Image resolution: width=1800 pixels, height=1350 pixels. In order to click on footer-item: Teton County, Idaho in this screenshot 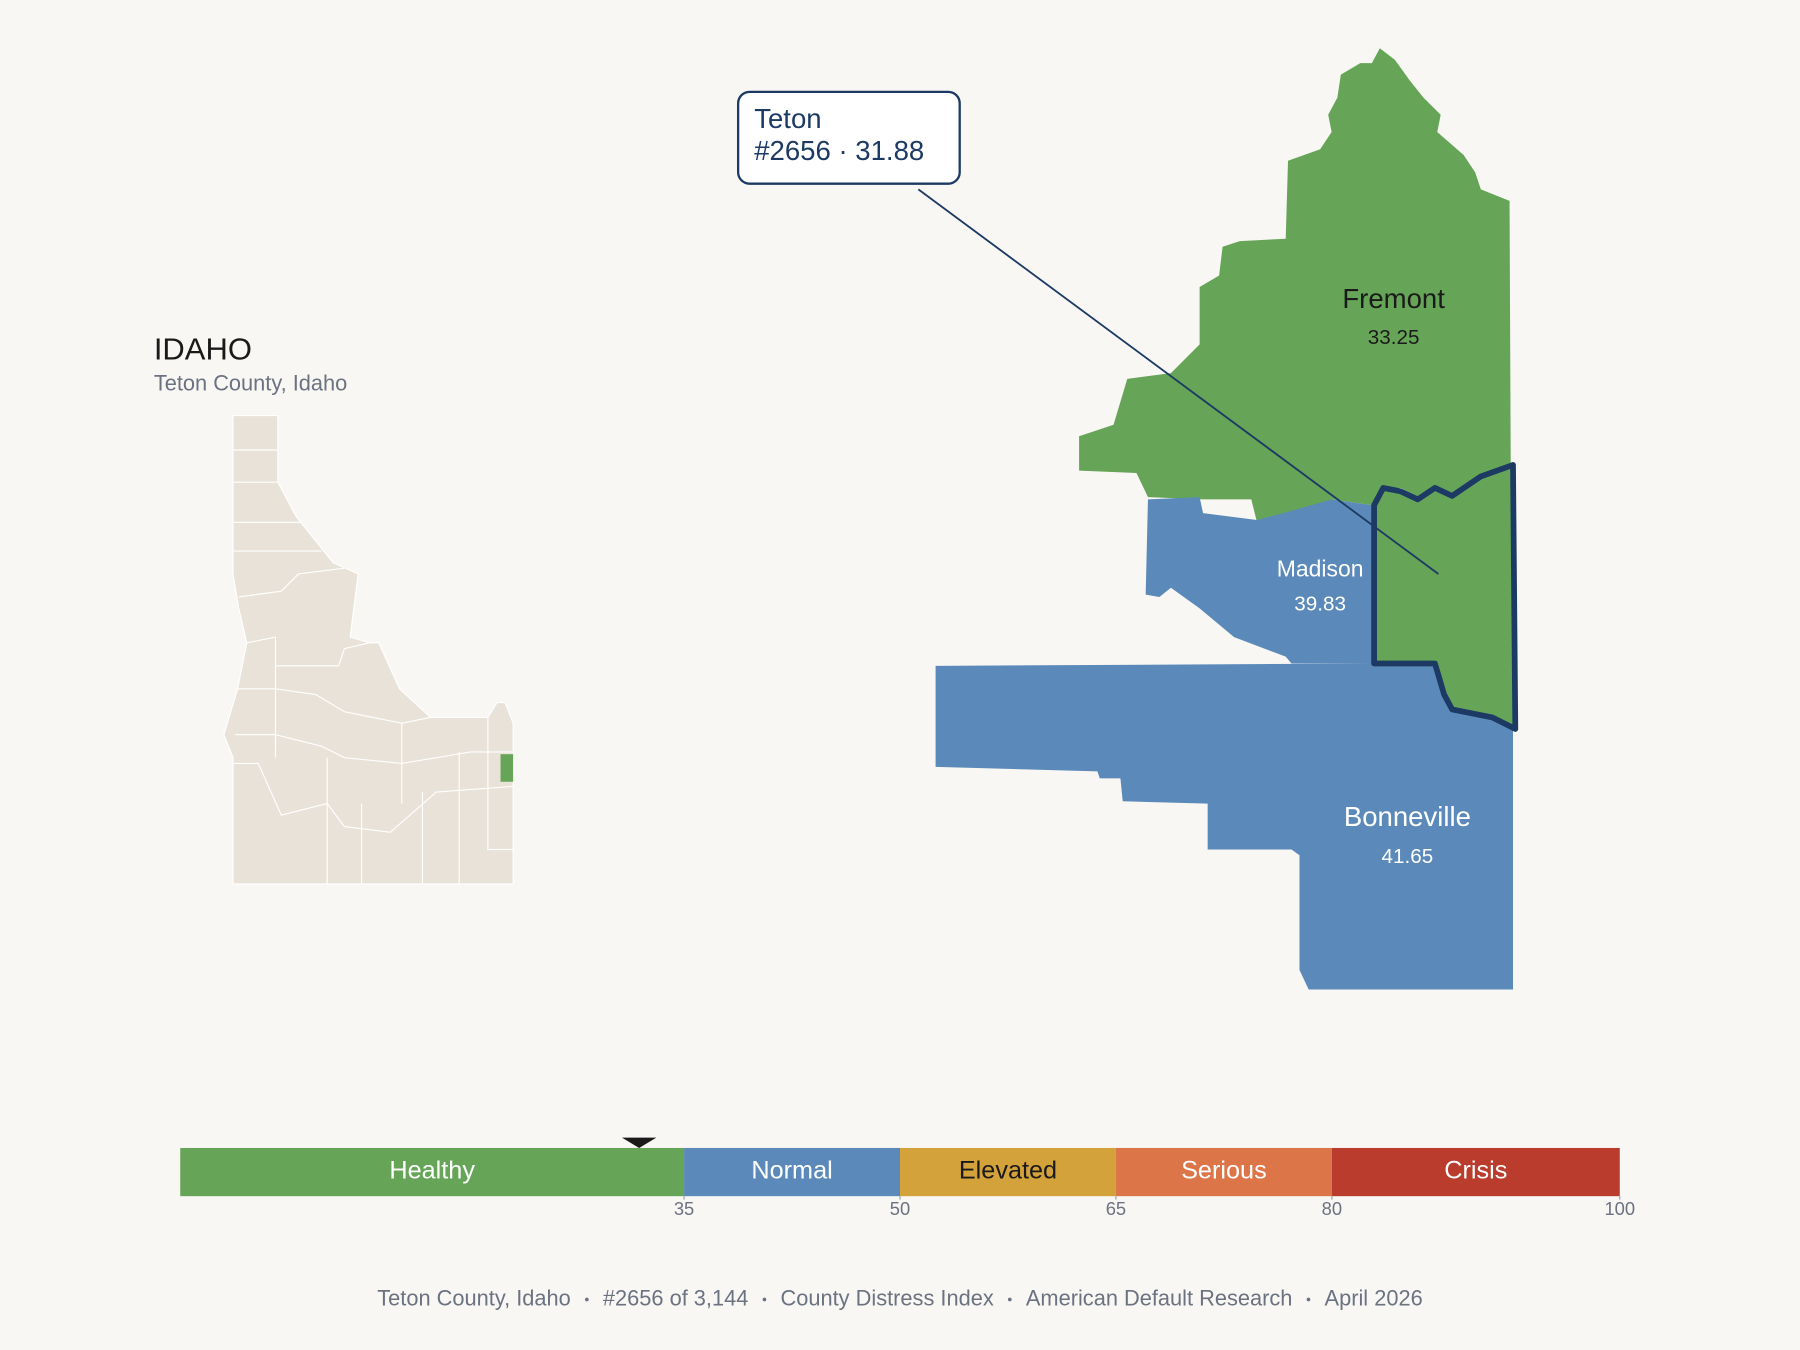, I will do `click(473, 1297)`.